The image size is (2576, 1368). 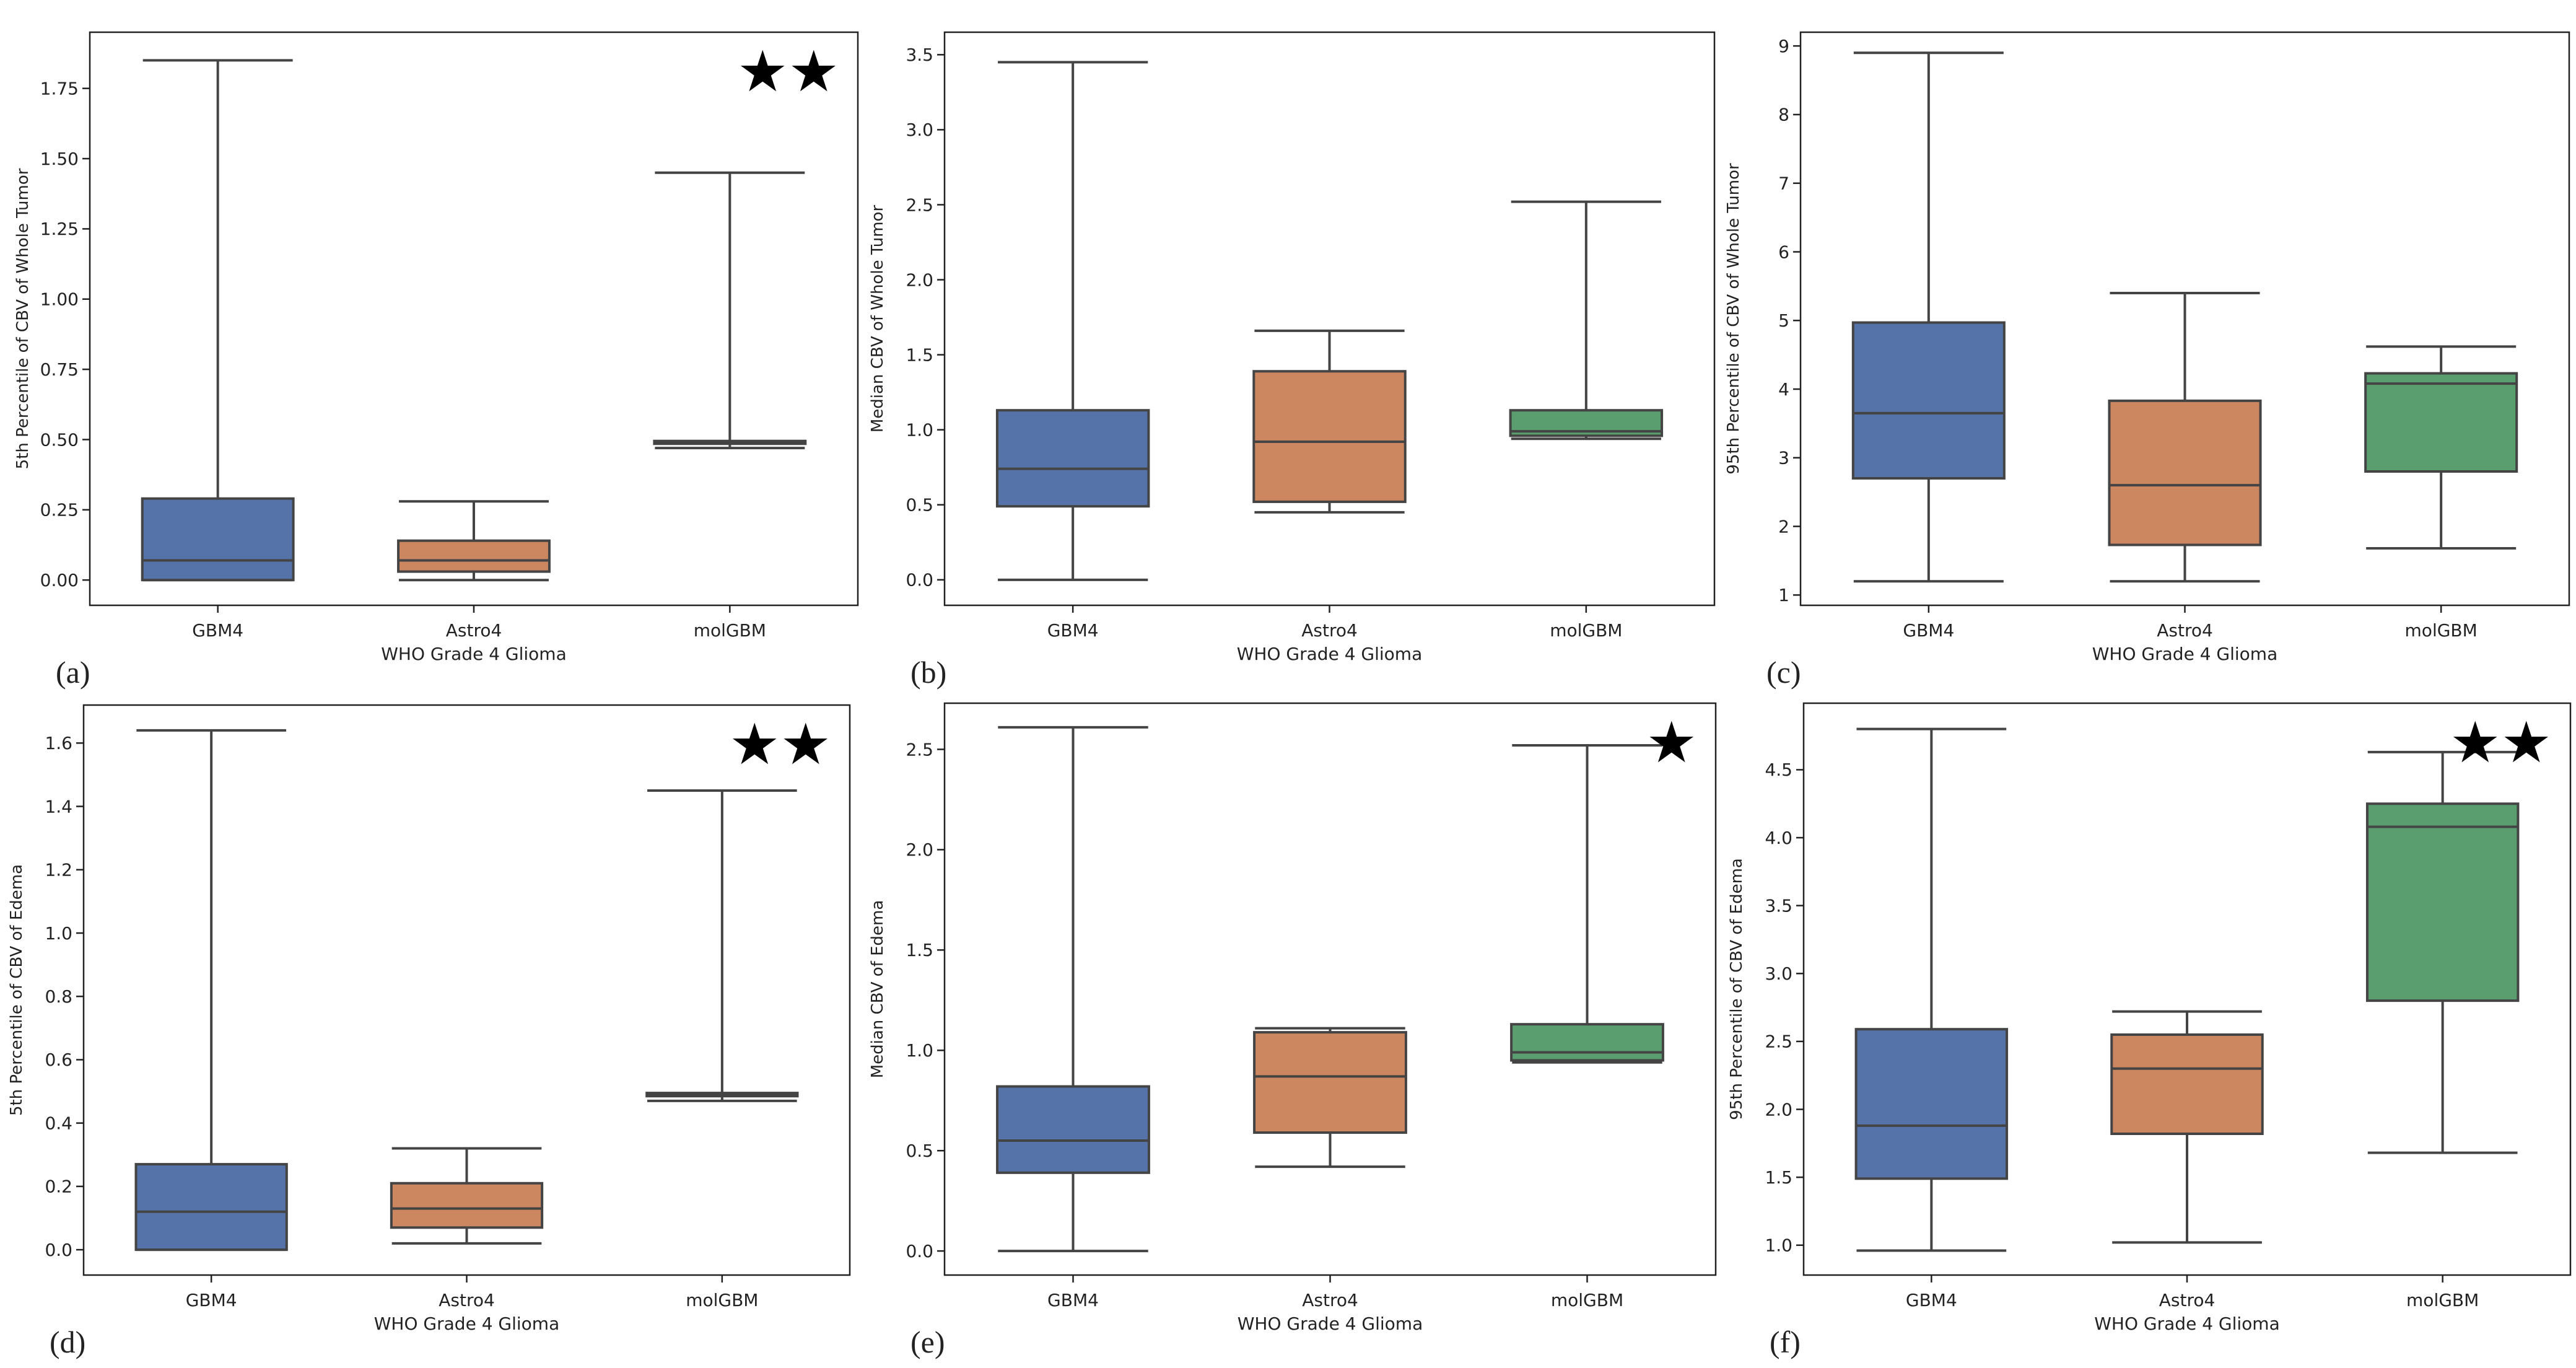 What do you see at coordinates (16, 990) in the screenshot?
I see `y-axis-label: 5th Percentile of CBV of Edema` at bounding box center [16, 990].